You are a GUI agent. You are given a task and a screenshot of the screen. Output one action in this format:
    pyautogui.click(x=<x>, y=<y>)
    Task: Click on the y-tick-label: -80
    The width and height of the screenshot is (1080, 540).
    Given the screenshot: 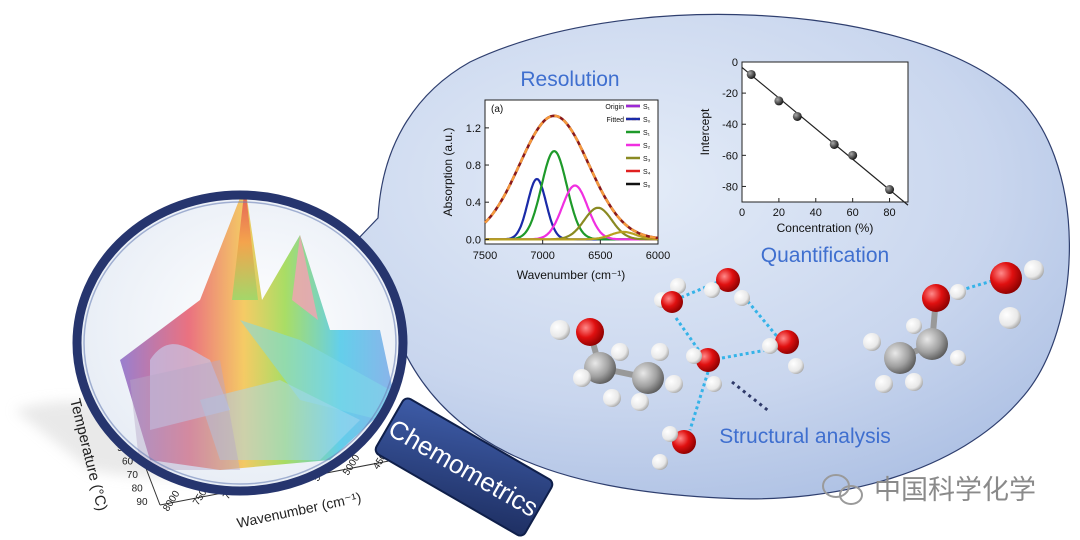 What is the action you would take?
    pyautogui.click(x=730, y=187)
    